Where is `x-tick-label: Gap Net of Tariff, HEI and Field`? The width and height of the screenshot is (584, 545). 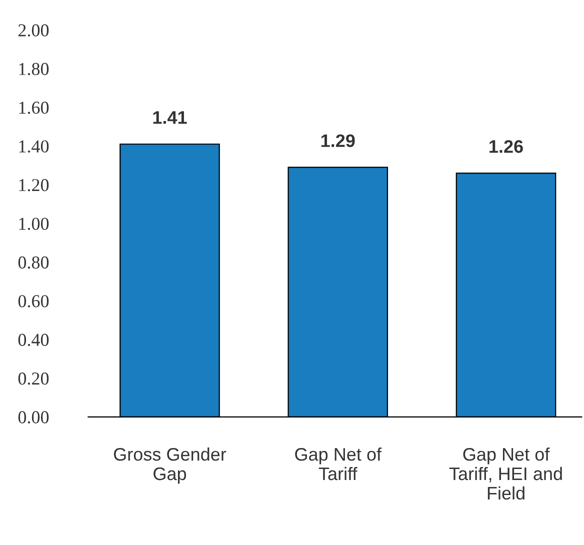 x-tick-label: Gap Net of Tariff, HEI and Field is located at coordinates (505, 474).